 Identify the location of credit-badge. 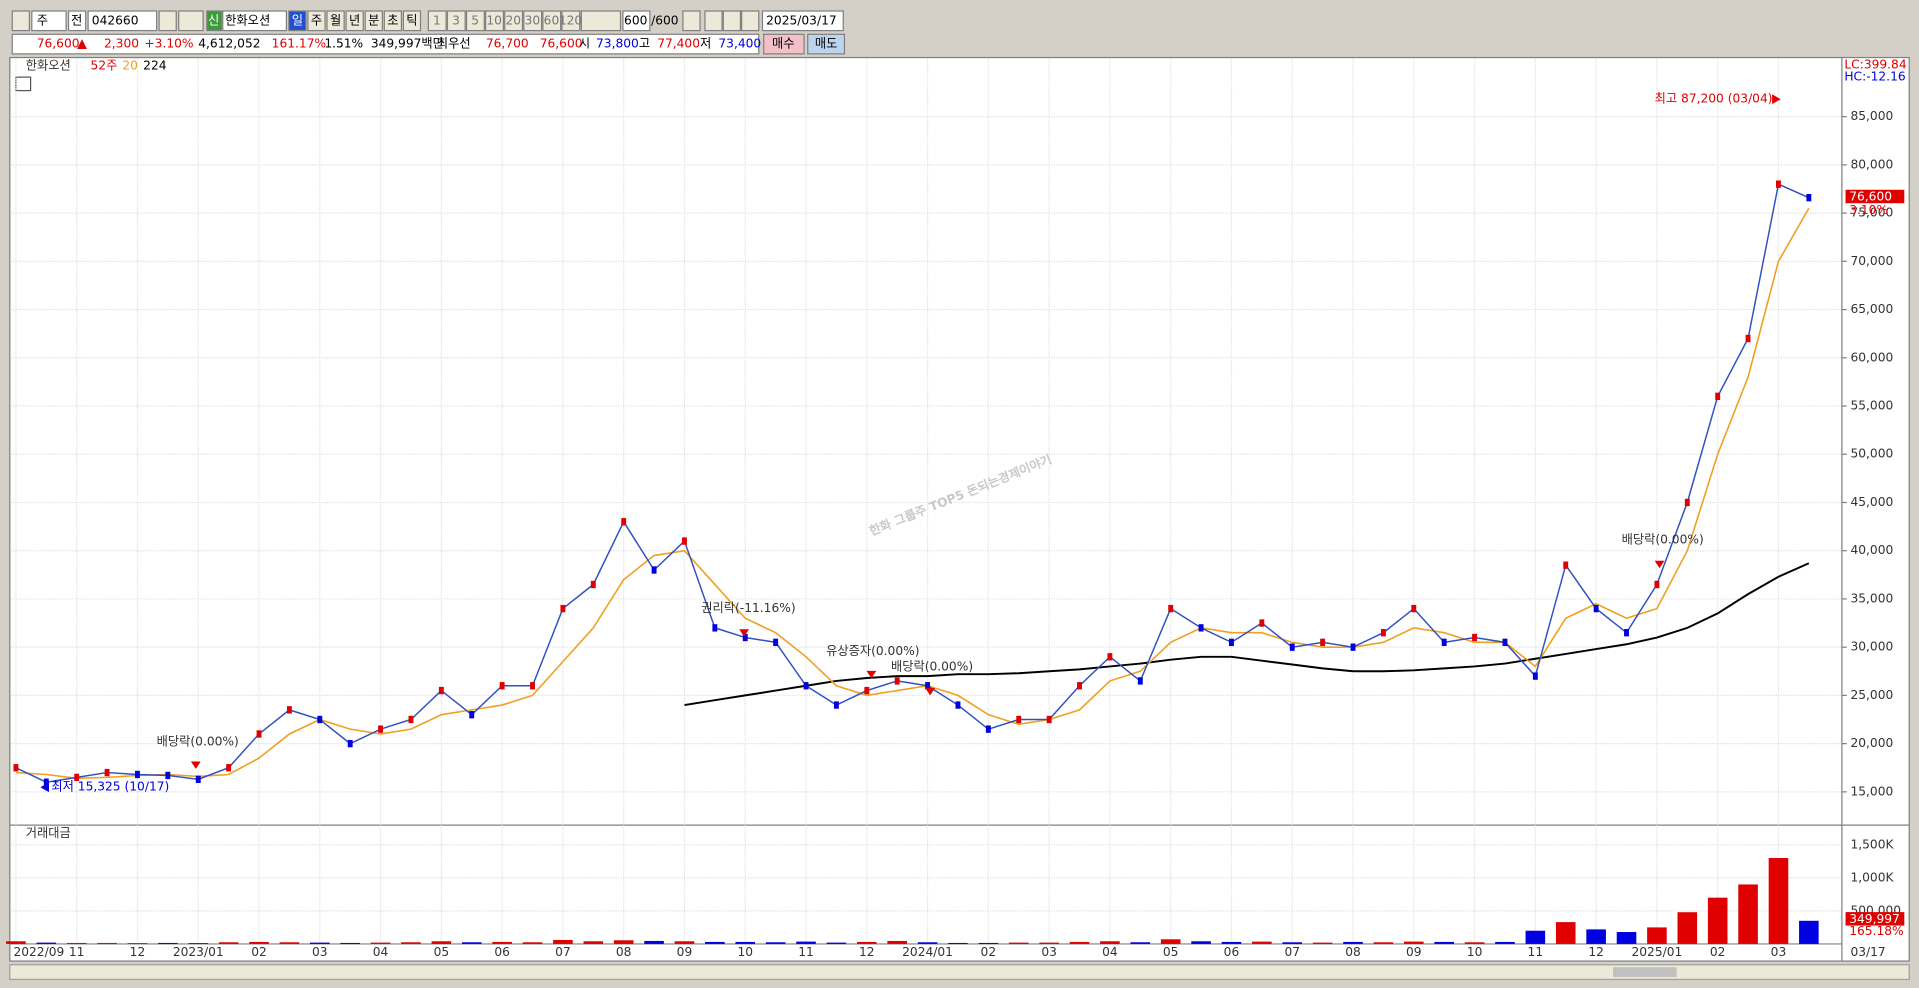
(214, 21).